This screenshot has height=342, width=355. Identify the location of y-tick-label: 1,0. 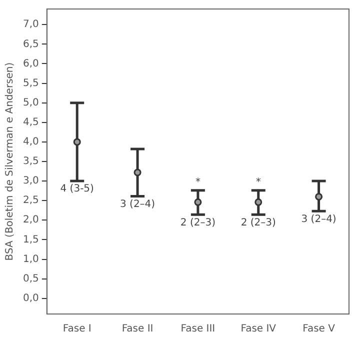
(30, 259).